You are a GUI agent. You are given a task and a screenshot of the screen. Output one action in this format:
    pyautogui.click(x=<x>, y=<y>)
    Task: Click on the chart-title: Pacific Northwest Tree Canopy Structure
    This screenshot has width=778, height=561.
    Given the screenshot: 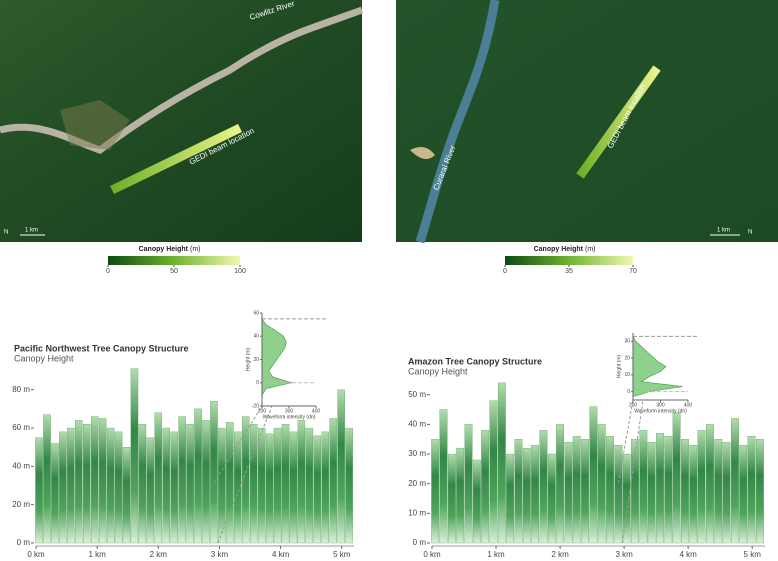 What is the action you would take?
    pyautogui.click(x=101, y=348)
    